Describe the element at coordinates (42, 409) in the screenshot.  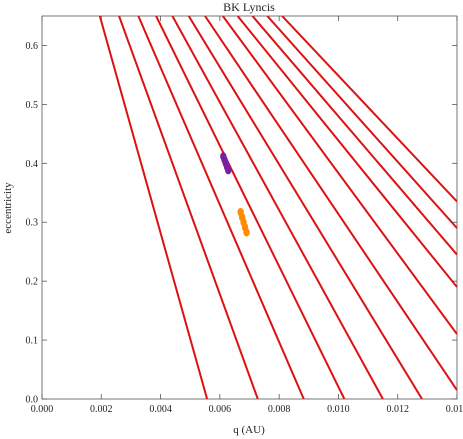
I see `x-tick-label: 0.000` at that location.